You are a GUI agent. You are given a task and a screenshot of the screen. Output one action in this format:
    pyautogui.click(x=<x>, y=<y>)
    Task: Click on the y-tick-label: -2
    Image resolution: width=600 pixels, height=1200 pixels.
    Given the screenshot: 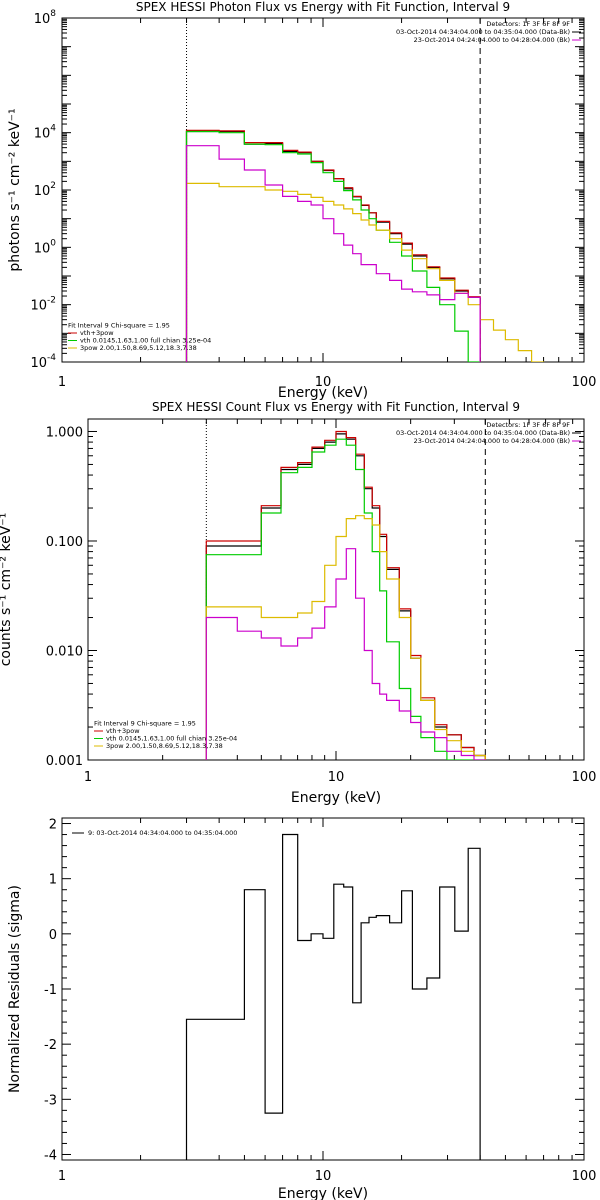 What is the action you would take?
    pyautogui.click(x=50, y=1045)
    